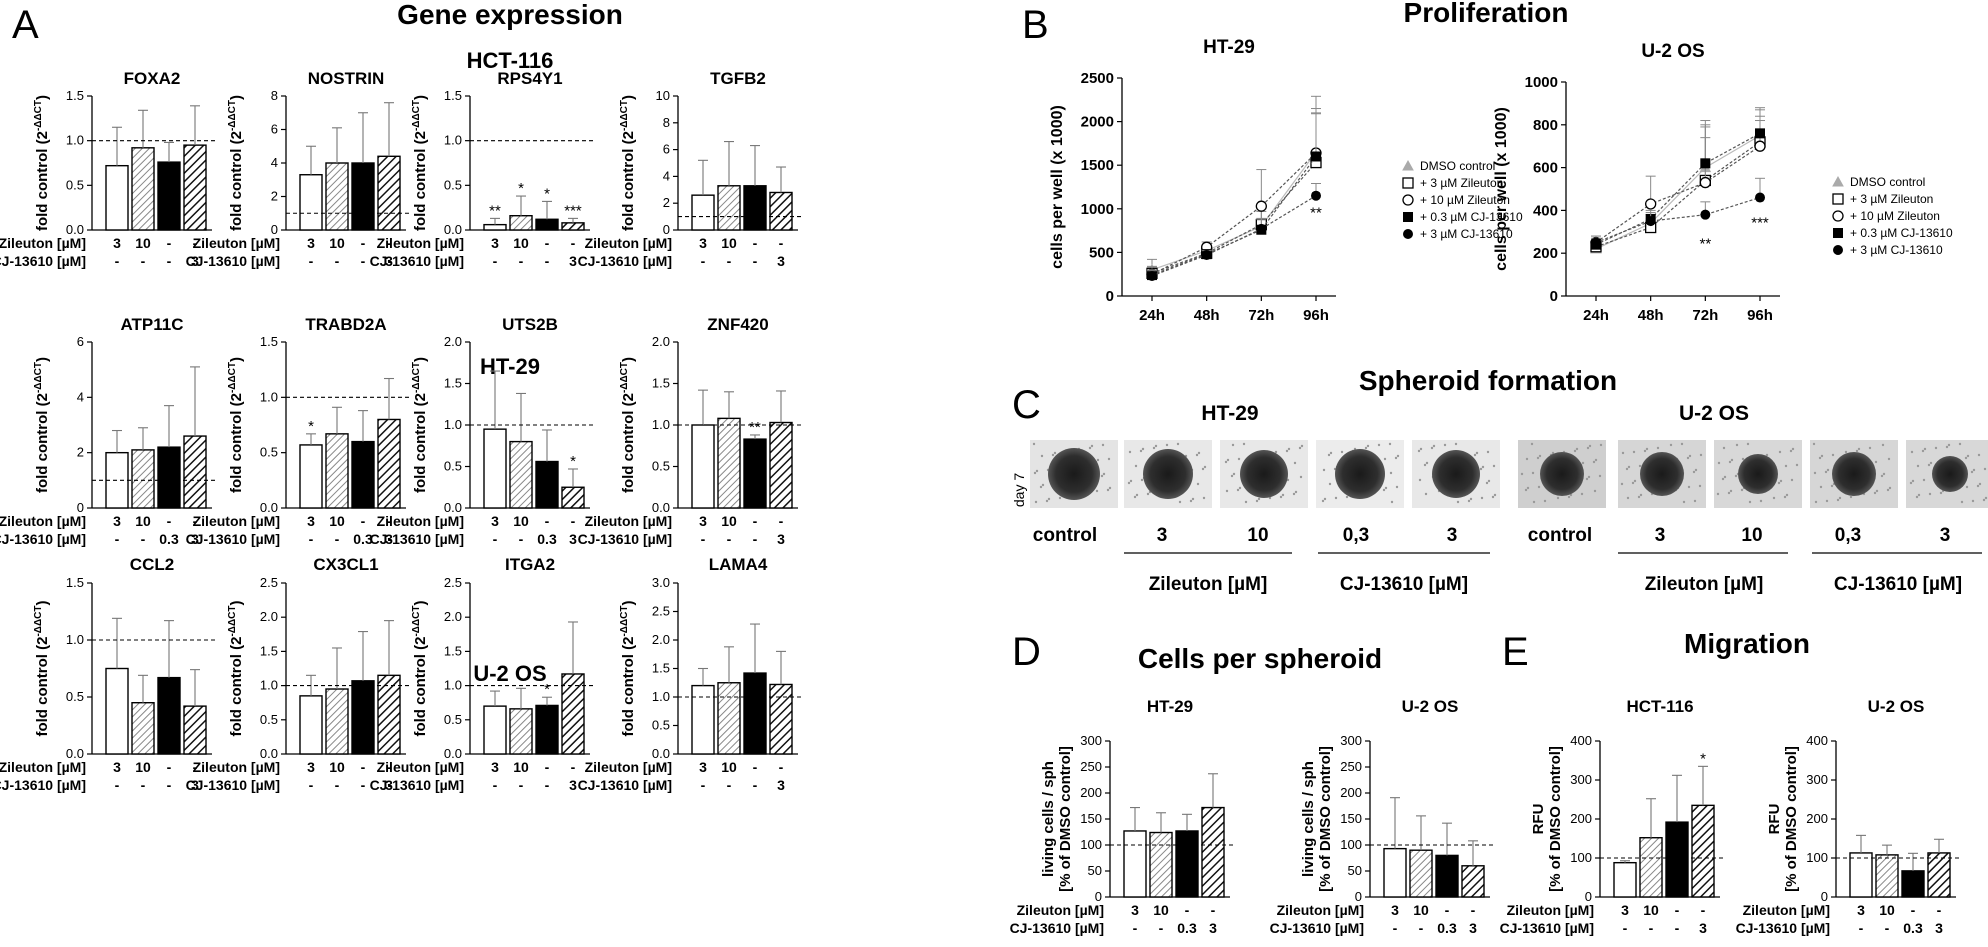 Image resolution: width=1988 pixels, height=947 pixels. I want to click on chart-title: CCL2, so click(152, 564).